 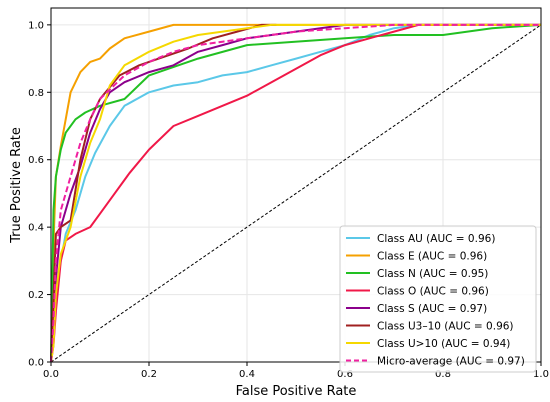 What do you see at coordinates (433, 292) in the screenshot?
I see `legend-entry-label: Class O (AUC = 0.96)` at bounding box center [433, 292].